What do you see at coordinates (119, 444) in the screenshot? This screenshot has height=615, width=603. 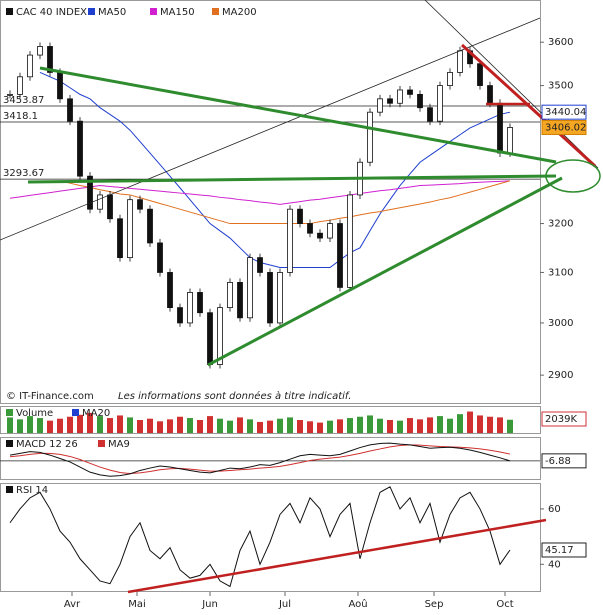 I see `panel-label: MA9` at bounding box center [119, 444].